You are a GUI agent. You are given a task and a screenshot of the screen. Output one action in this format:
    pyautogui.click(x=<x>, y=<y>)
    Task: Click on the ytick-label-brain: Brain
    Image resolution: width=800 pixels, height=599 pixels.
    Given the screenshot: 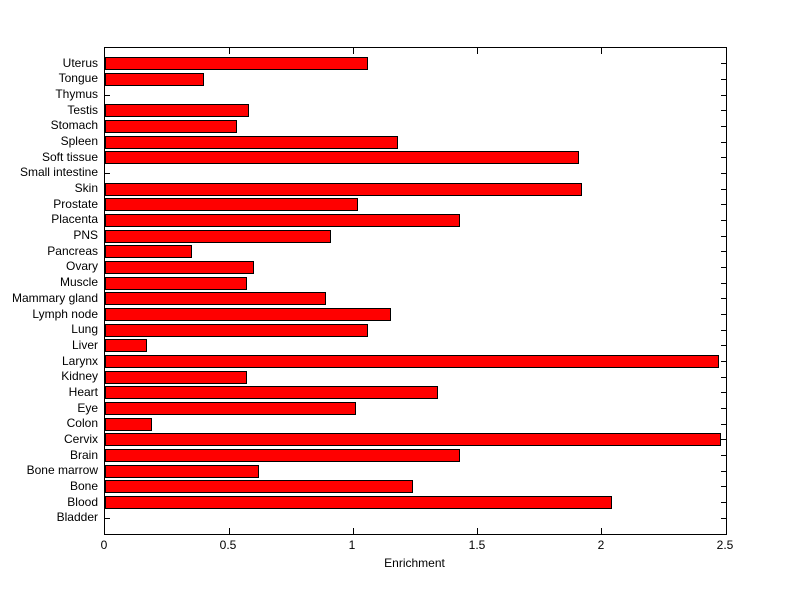 What is the action you would take?
    pyautogui.click(x=83, y=455)
    